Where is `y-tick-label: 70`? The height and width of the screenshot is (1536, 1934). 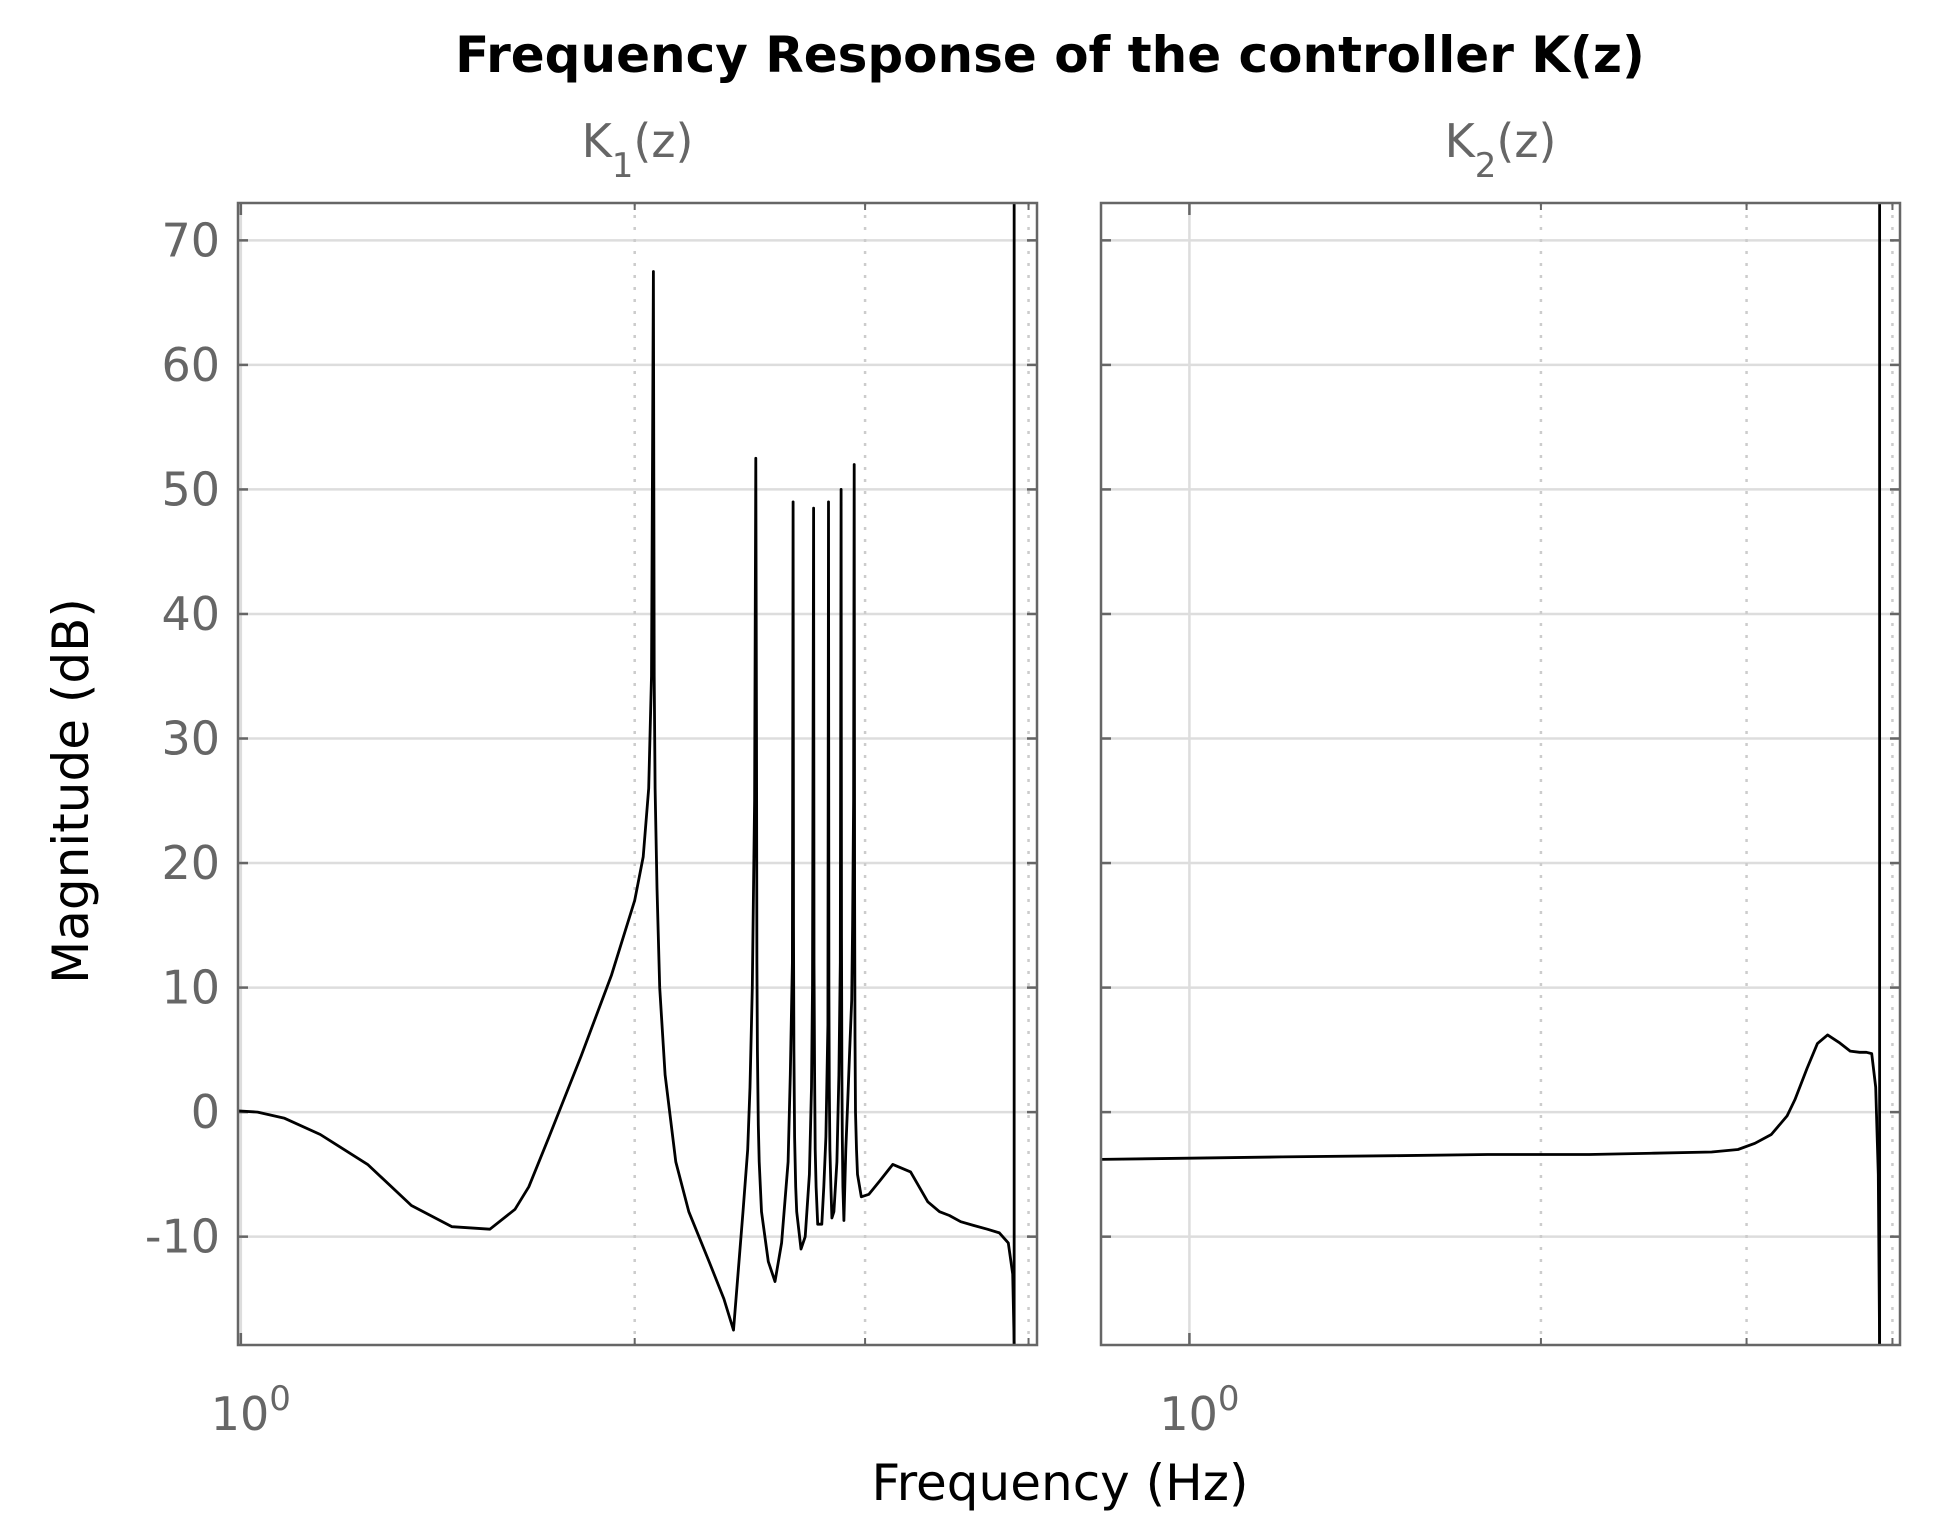 y-tick-label: 70 is located at coordinates (190, 240).